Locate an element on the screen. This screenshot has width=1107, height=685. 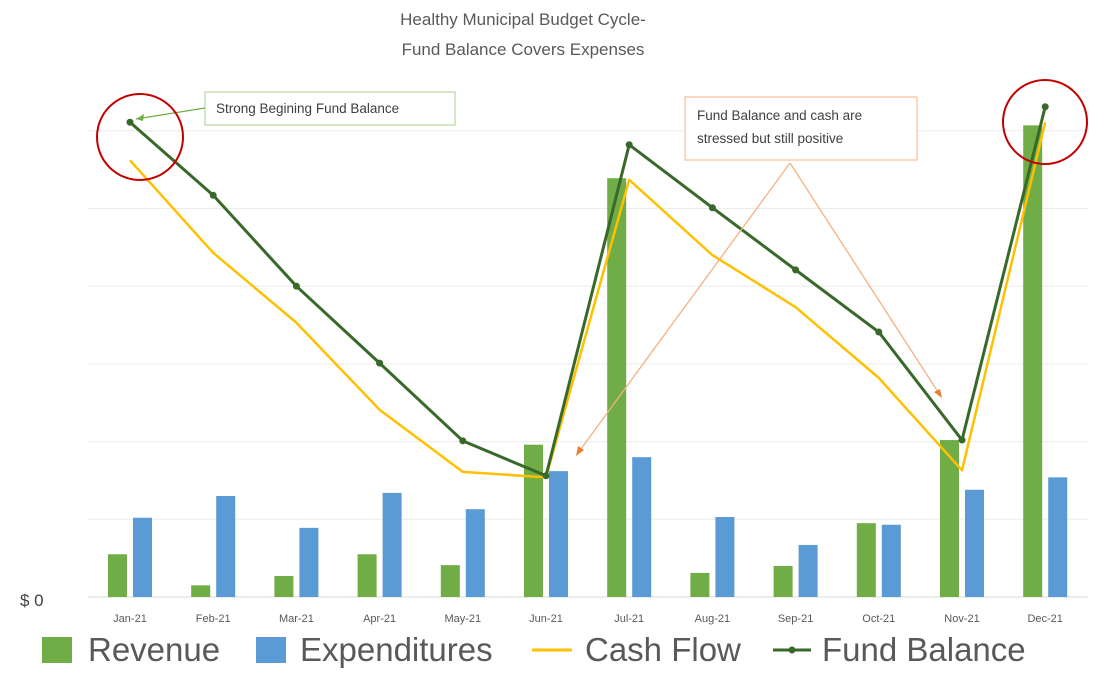
x-tick-label: Jul-21 is located at coordinates (629, 619).